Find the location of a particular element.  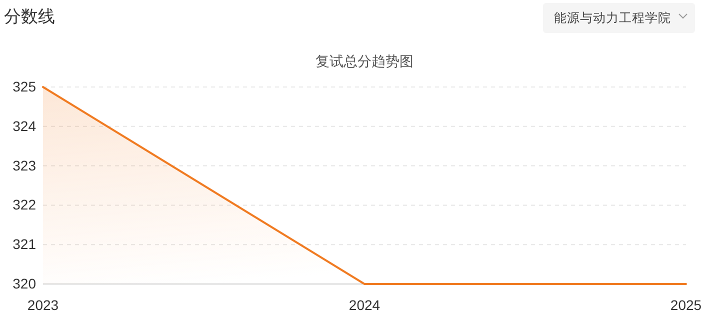

y-tick-label: 320 is located at coordinates (24, 283).